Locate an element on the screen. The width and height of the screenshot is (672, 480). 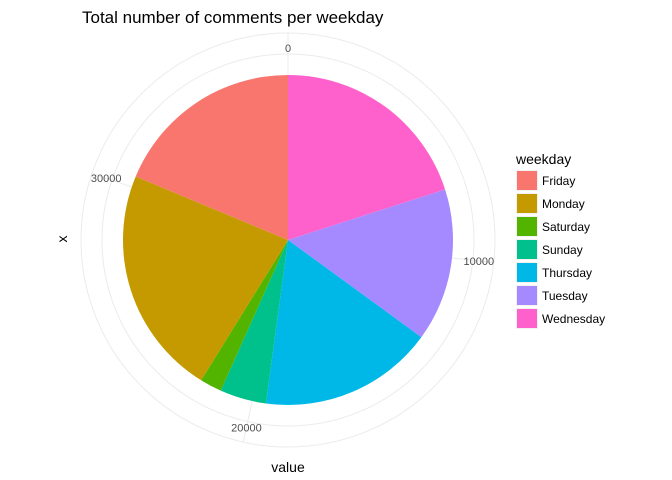
legend-item-monday: Monday is located at coordinates (550, 203).